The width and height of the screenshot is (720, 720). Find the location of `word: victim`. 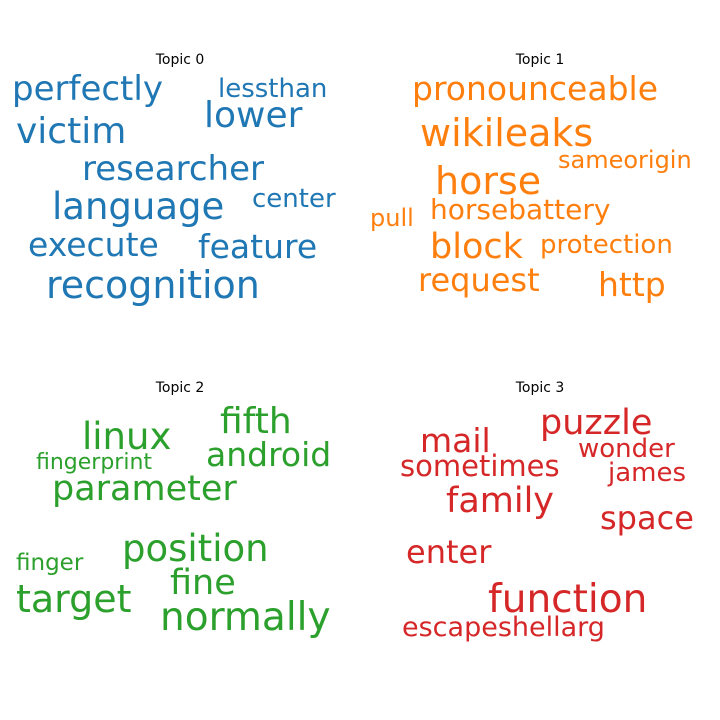

word: victim is located at coordinates (71, 131).